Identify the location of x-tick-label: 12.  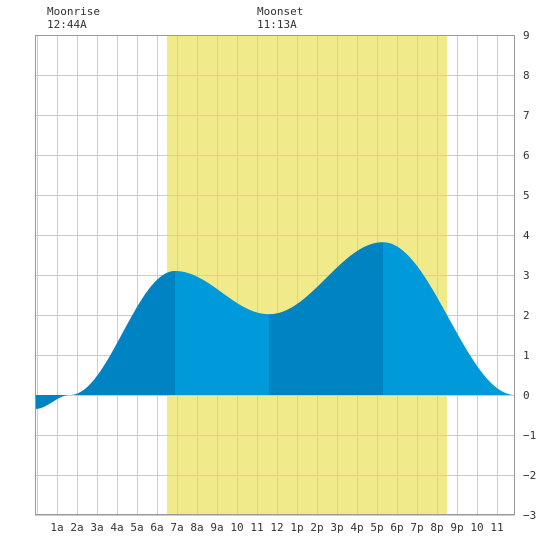
(276, 527).